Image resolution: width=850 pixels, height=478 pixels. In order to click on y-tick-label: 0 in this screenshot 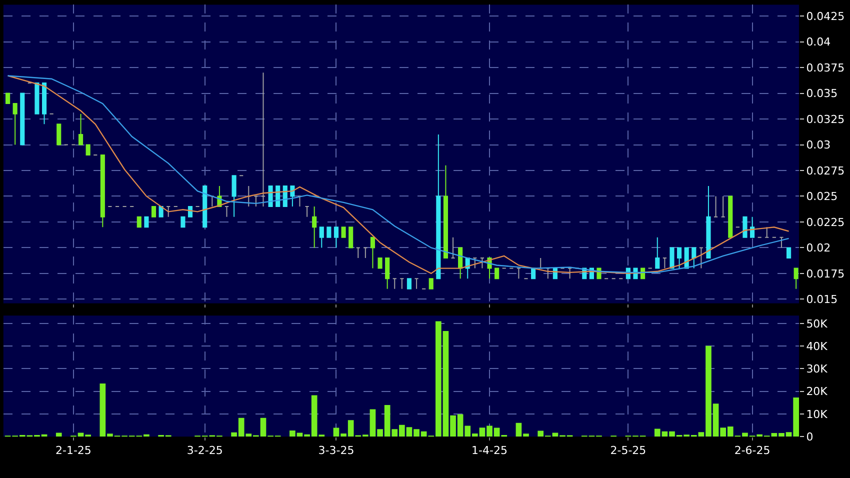, I will do `click(810, 437)`.